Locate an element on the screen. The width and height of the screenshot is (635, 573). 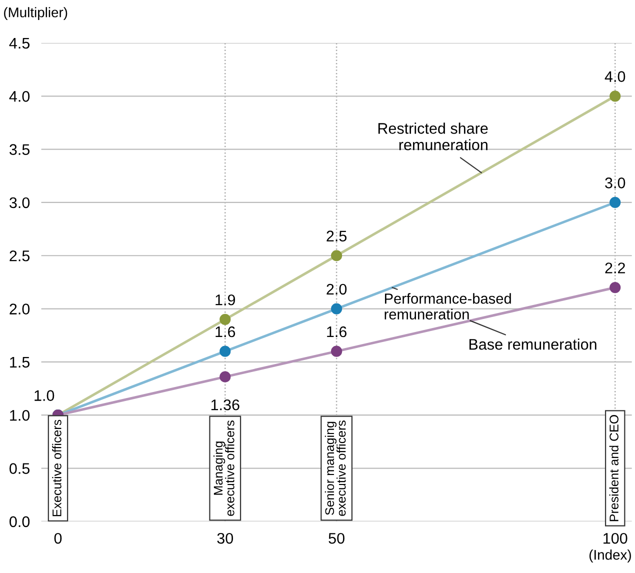
y-tick-label: 1.5 is located at coordinates (20, 362).